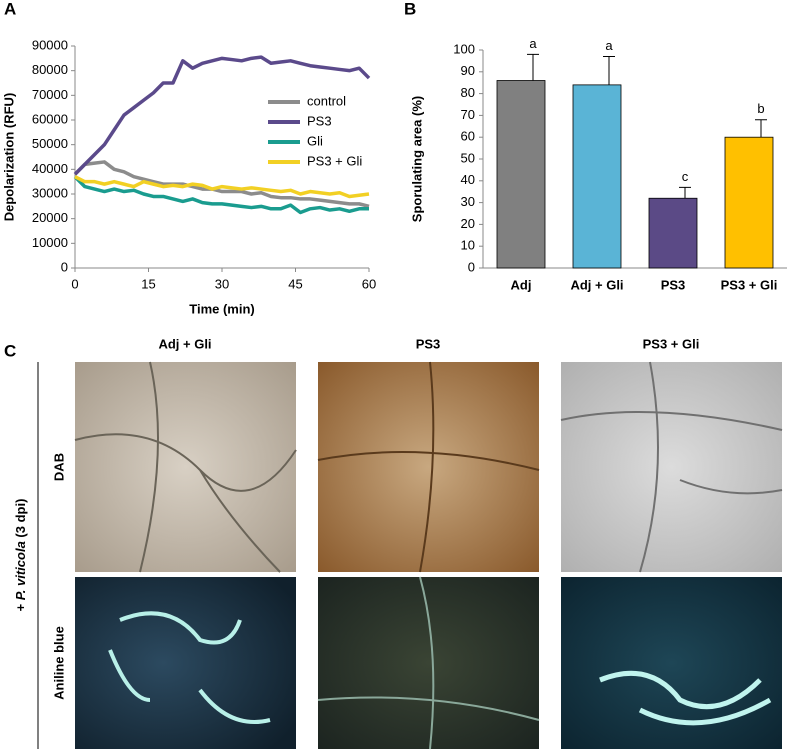  I want to click on side-label-part: P. viticola, so click(20, 570).